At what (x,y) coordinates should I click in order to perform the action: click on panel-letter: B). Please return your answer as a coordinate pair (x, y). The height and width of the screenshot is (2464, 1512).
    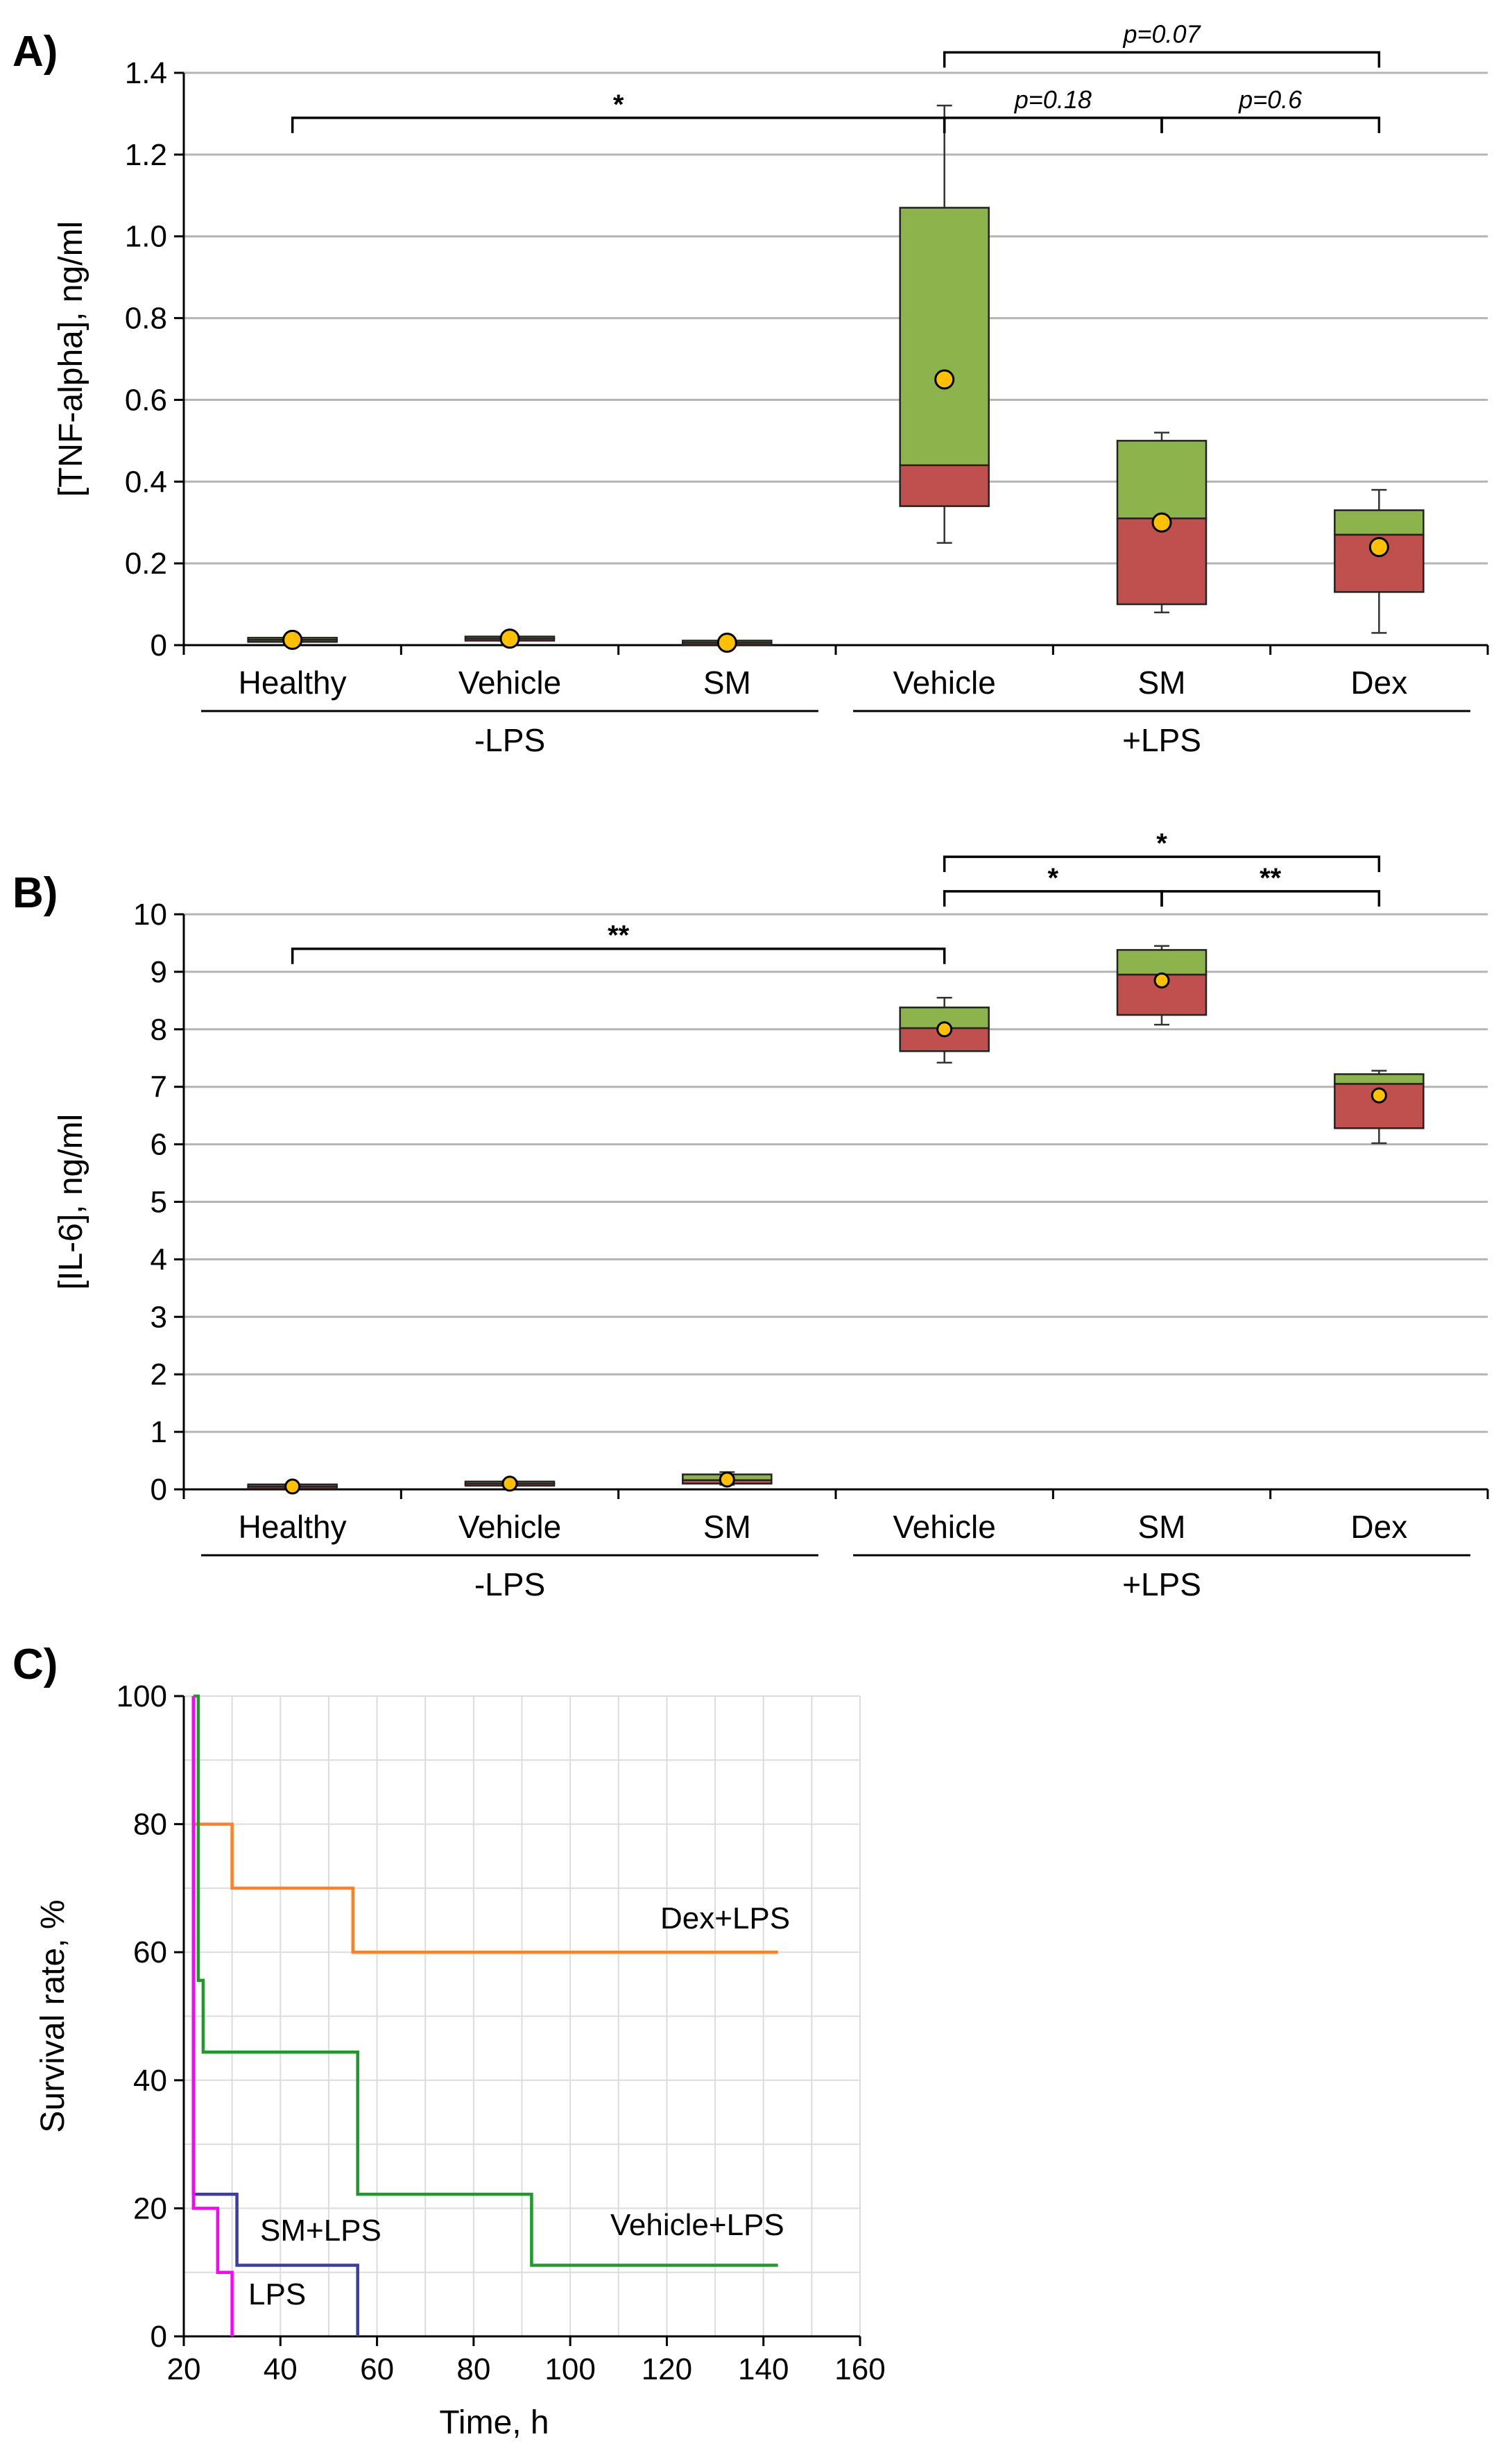
    Looking at the image, I should click on (35, 893).